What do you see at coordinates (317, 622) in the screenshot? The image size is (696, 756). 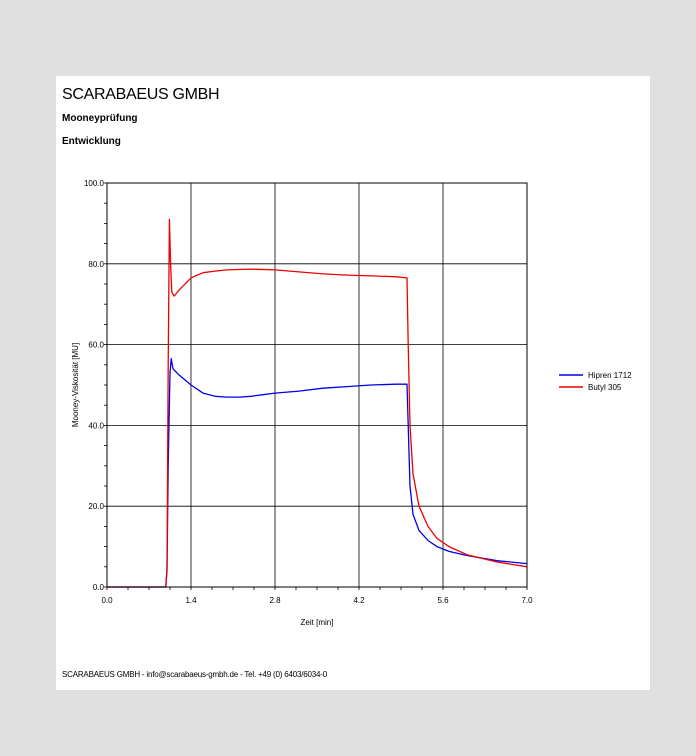 I see `x-axis-label: Zeit [min]` at bounding box center [317, 622].